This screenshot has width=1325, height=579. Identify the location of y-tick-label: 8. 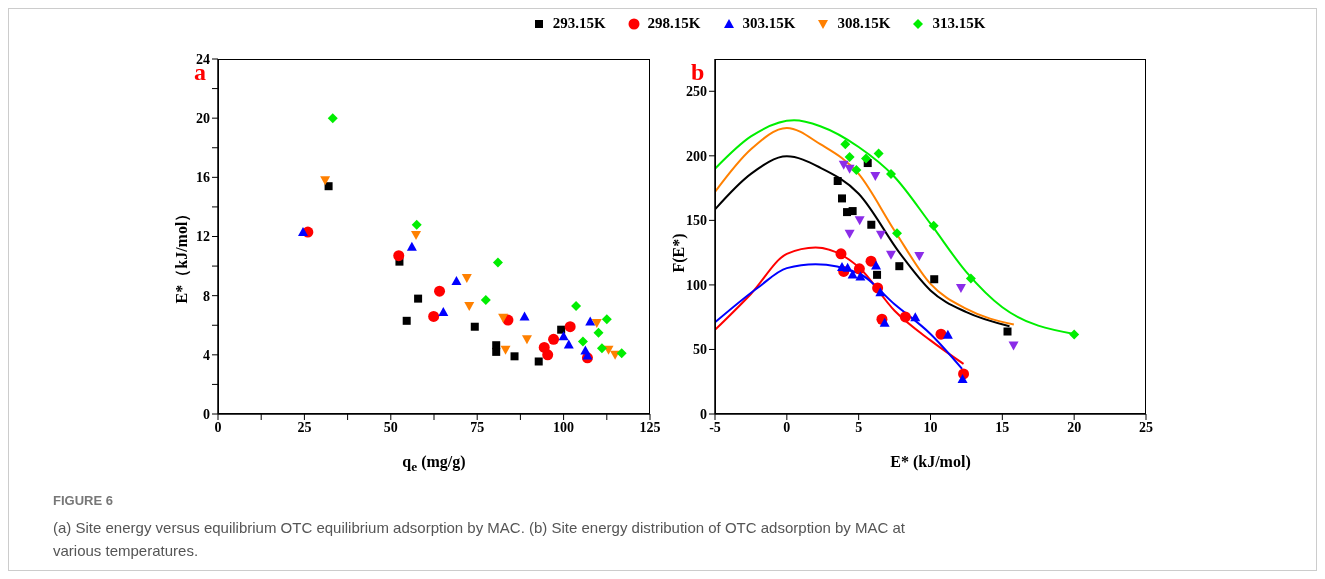
(206, 296).